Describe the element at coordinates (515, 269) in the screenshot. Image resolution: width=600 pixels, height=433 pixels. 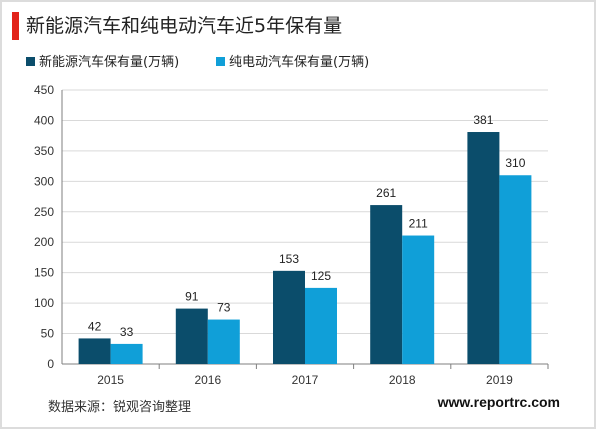
I see `bar-bev-2019` at that location.